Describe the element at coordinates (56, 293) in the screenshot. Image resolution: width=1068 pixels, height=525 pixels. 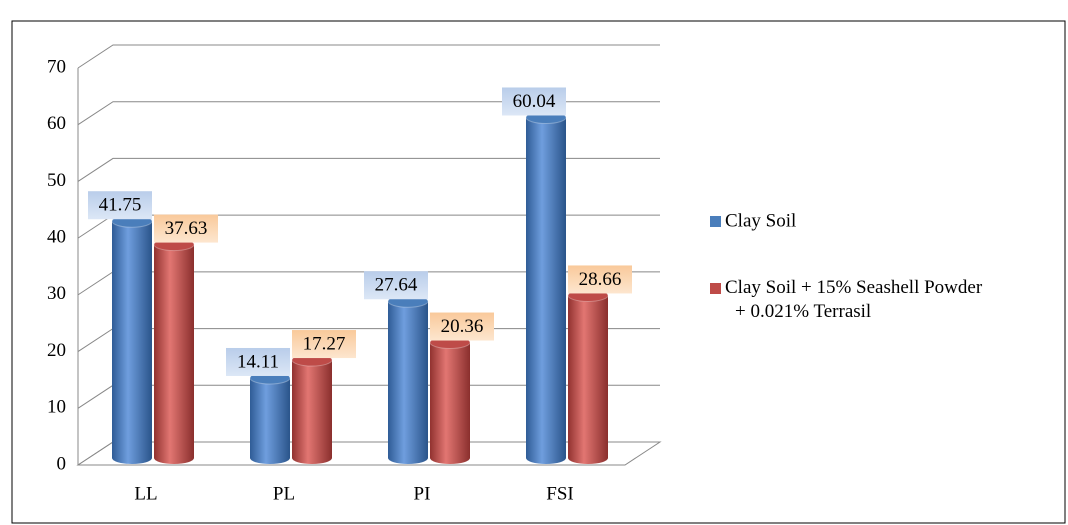
I see `y-tick-label: 30` at that location.